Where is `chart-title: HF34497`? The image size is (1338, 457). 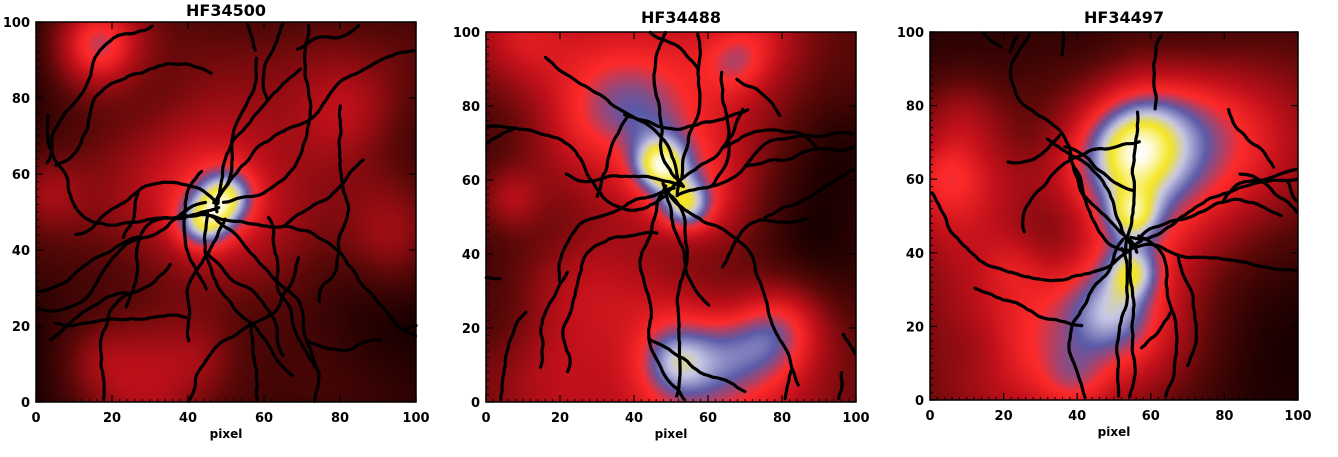
chart-title: HF34497 is located at coordinates (1124, 17).